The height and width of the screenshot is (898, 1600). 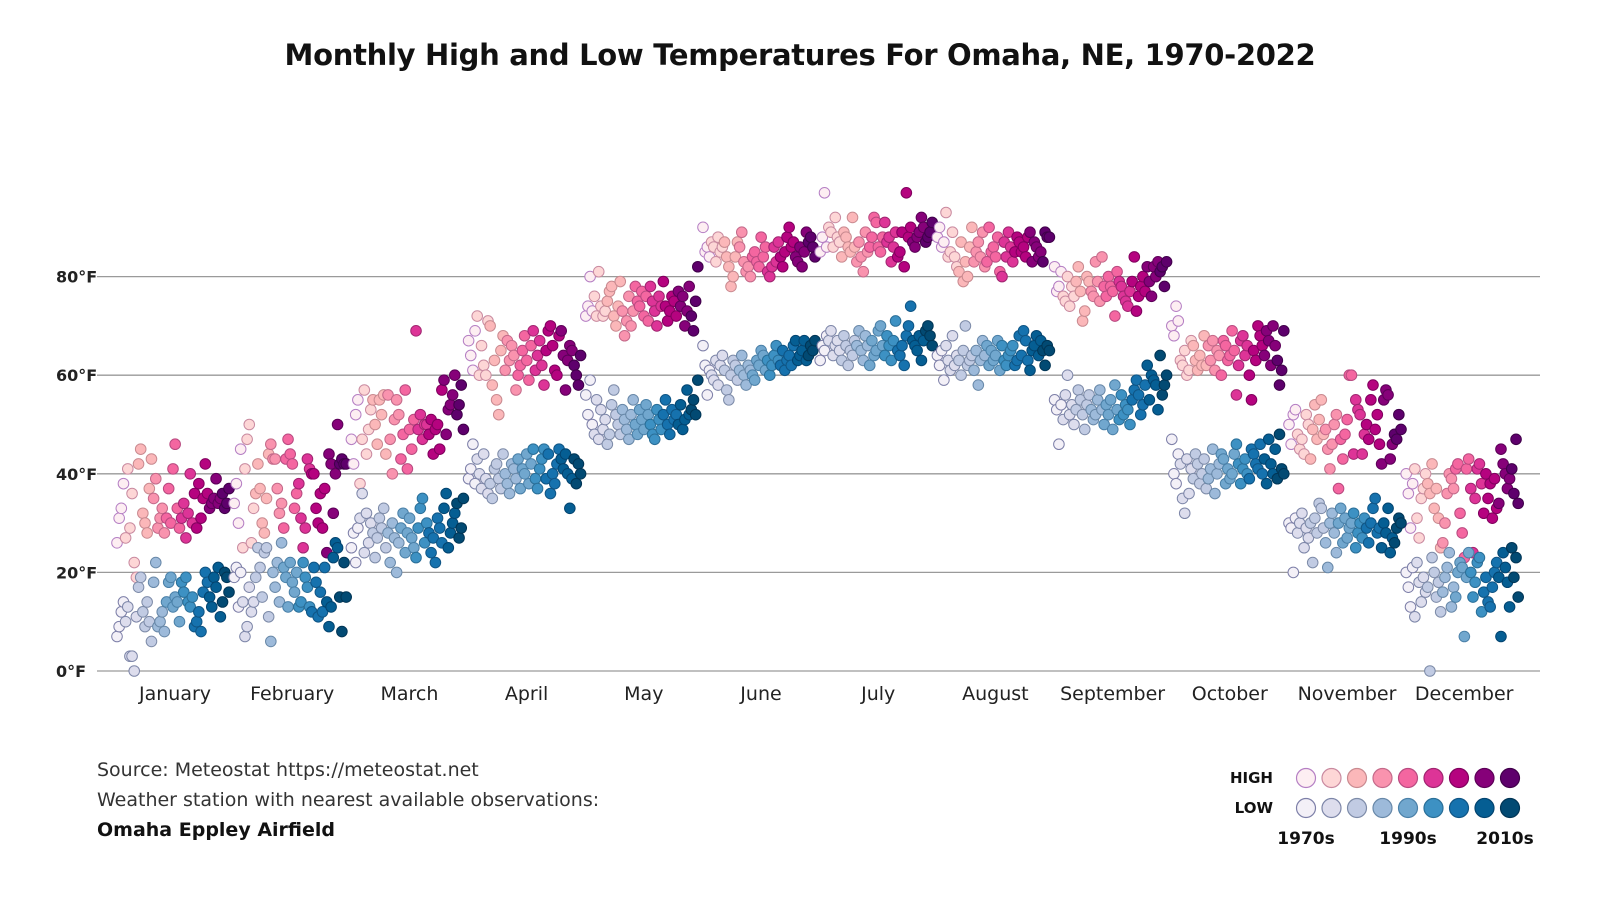 What do you see at coordinates (1407, 839) in the screenshot?
I see `legend-decade-label: 1990s` at bounding box center [1407, 839].